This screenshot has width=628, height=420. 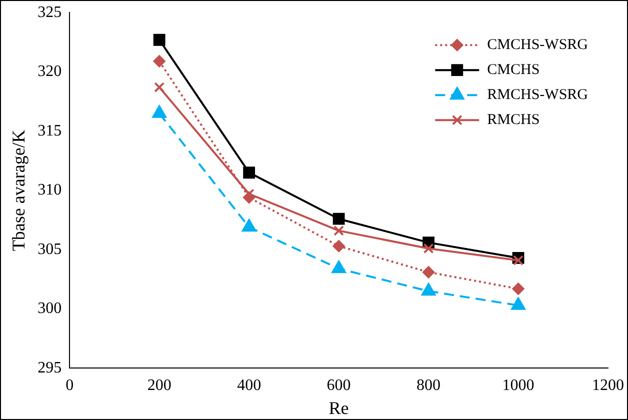 I want to click on legend-label: CMCHS-WSRG, so click(x=537, y=45).